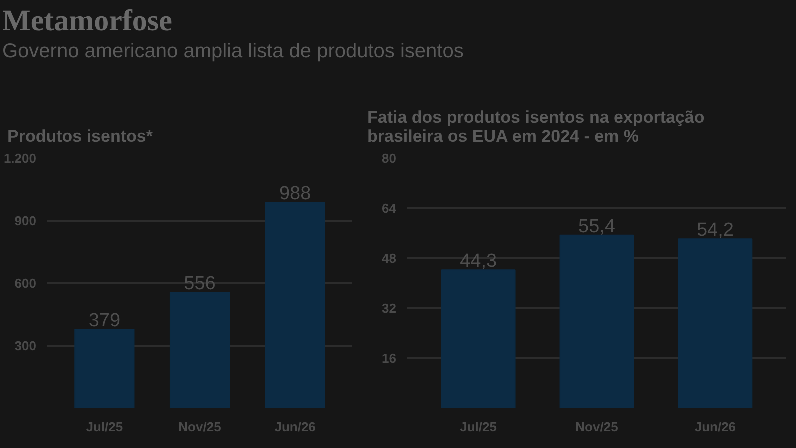 This screenshot has width=796, height=448. What do you see at coordinates (104, 321) in the screenshot?
I see `data-label: 379` at bounding box center [104, 321].